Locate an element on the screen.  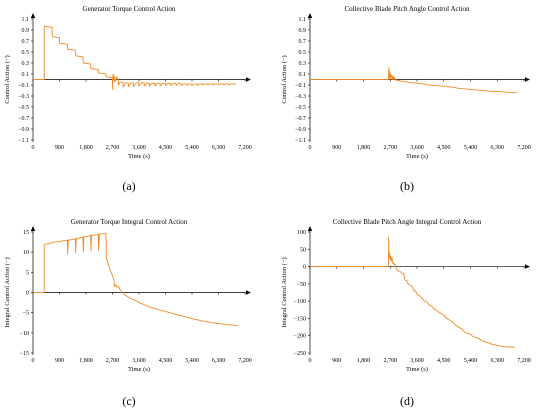
y-tick-label: −200 is located at coordinates (300, 337).